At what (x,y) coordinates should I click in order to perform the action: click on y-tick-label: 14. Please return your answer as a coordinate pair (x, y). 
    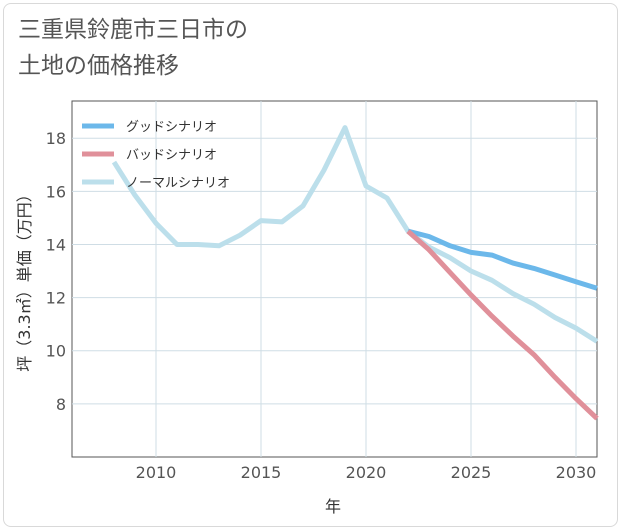
    Looking at the image, I should click on (56, 244).